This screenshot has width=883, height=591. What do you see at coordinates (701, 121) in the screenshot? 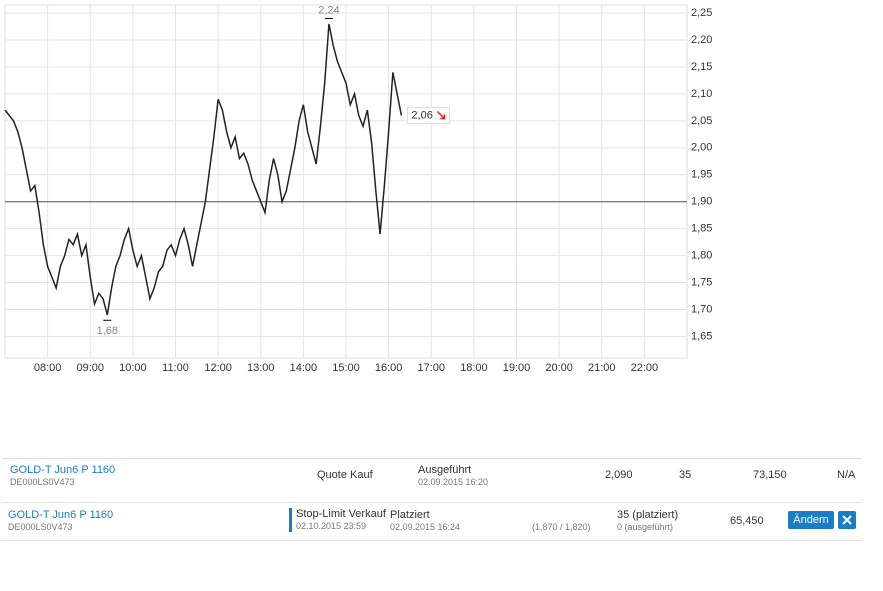
I see `y-tick-label: 2,05` at bounding box center [701, 121].